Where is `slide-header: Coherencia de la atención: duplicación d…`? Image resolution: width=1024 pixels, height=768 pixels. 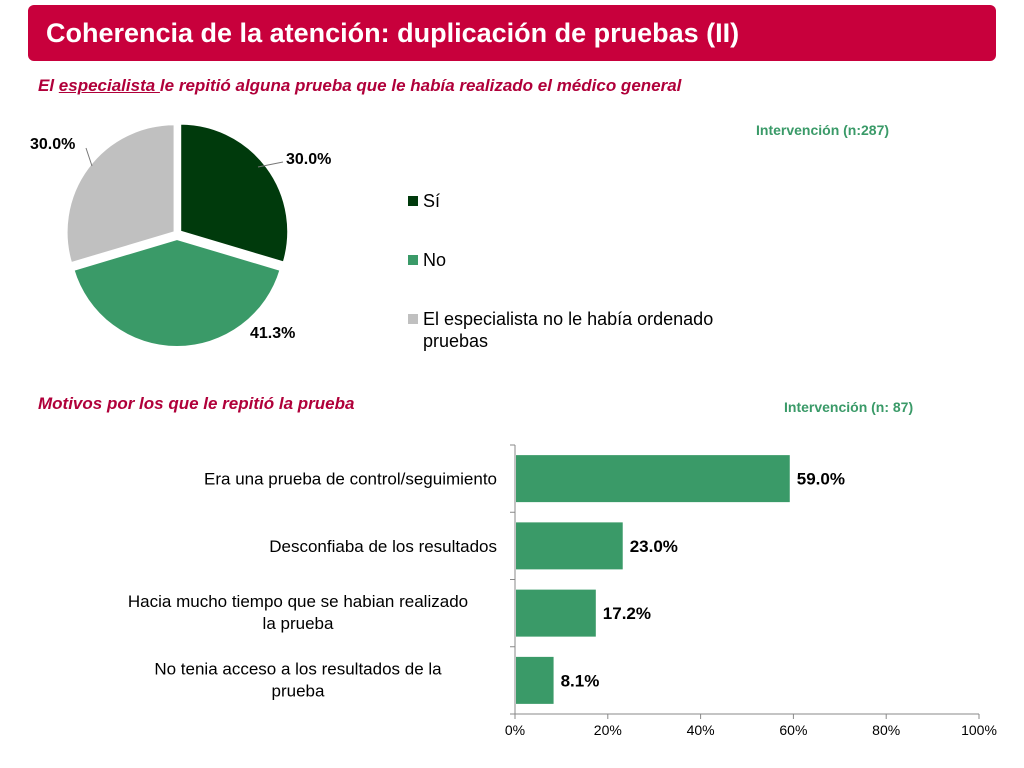 slide-header: Coherencia de la atención: duplicación d… is located at coordinates (512, 33).